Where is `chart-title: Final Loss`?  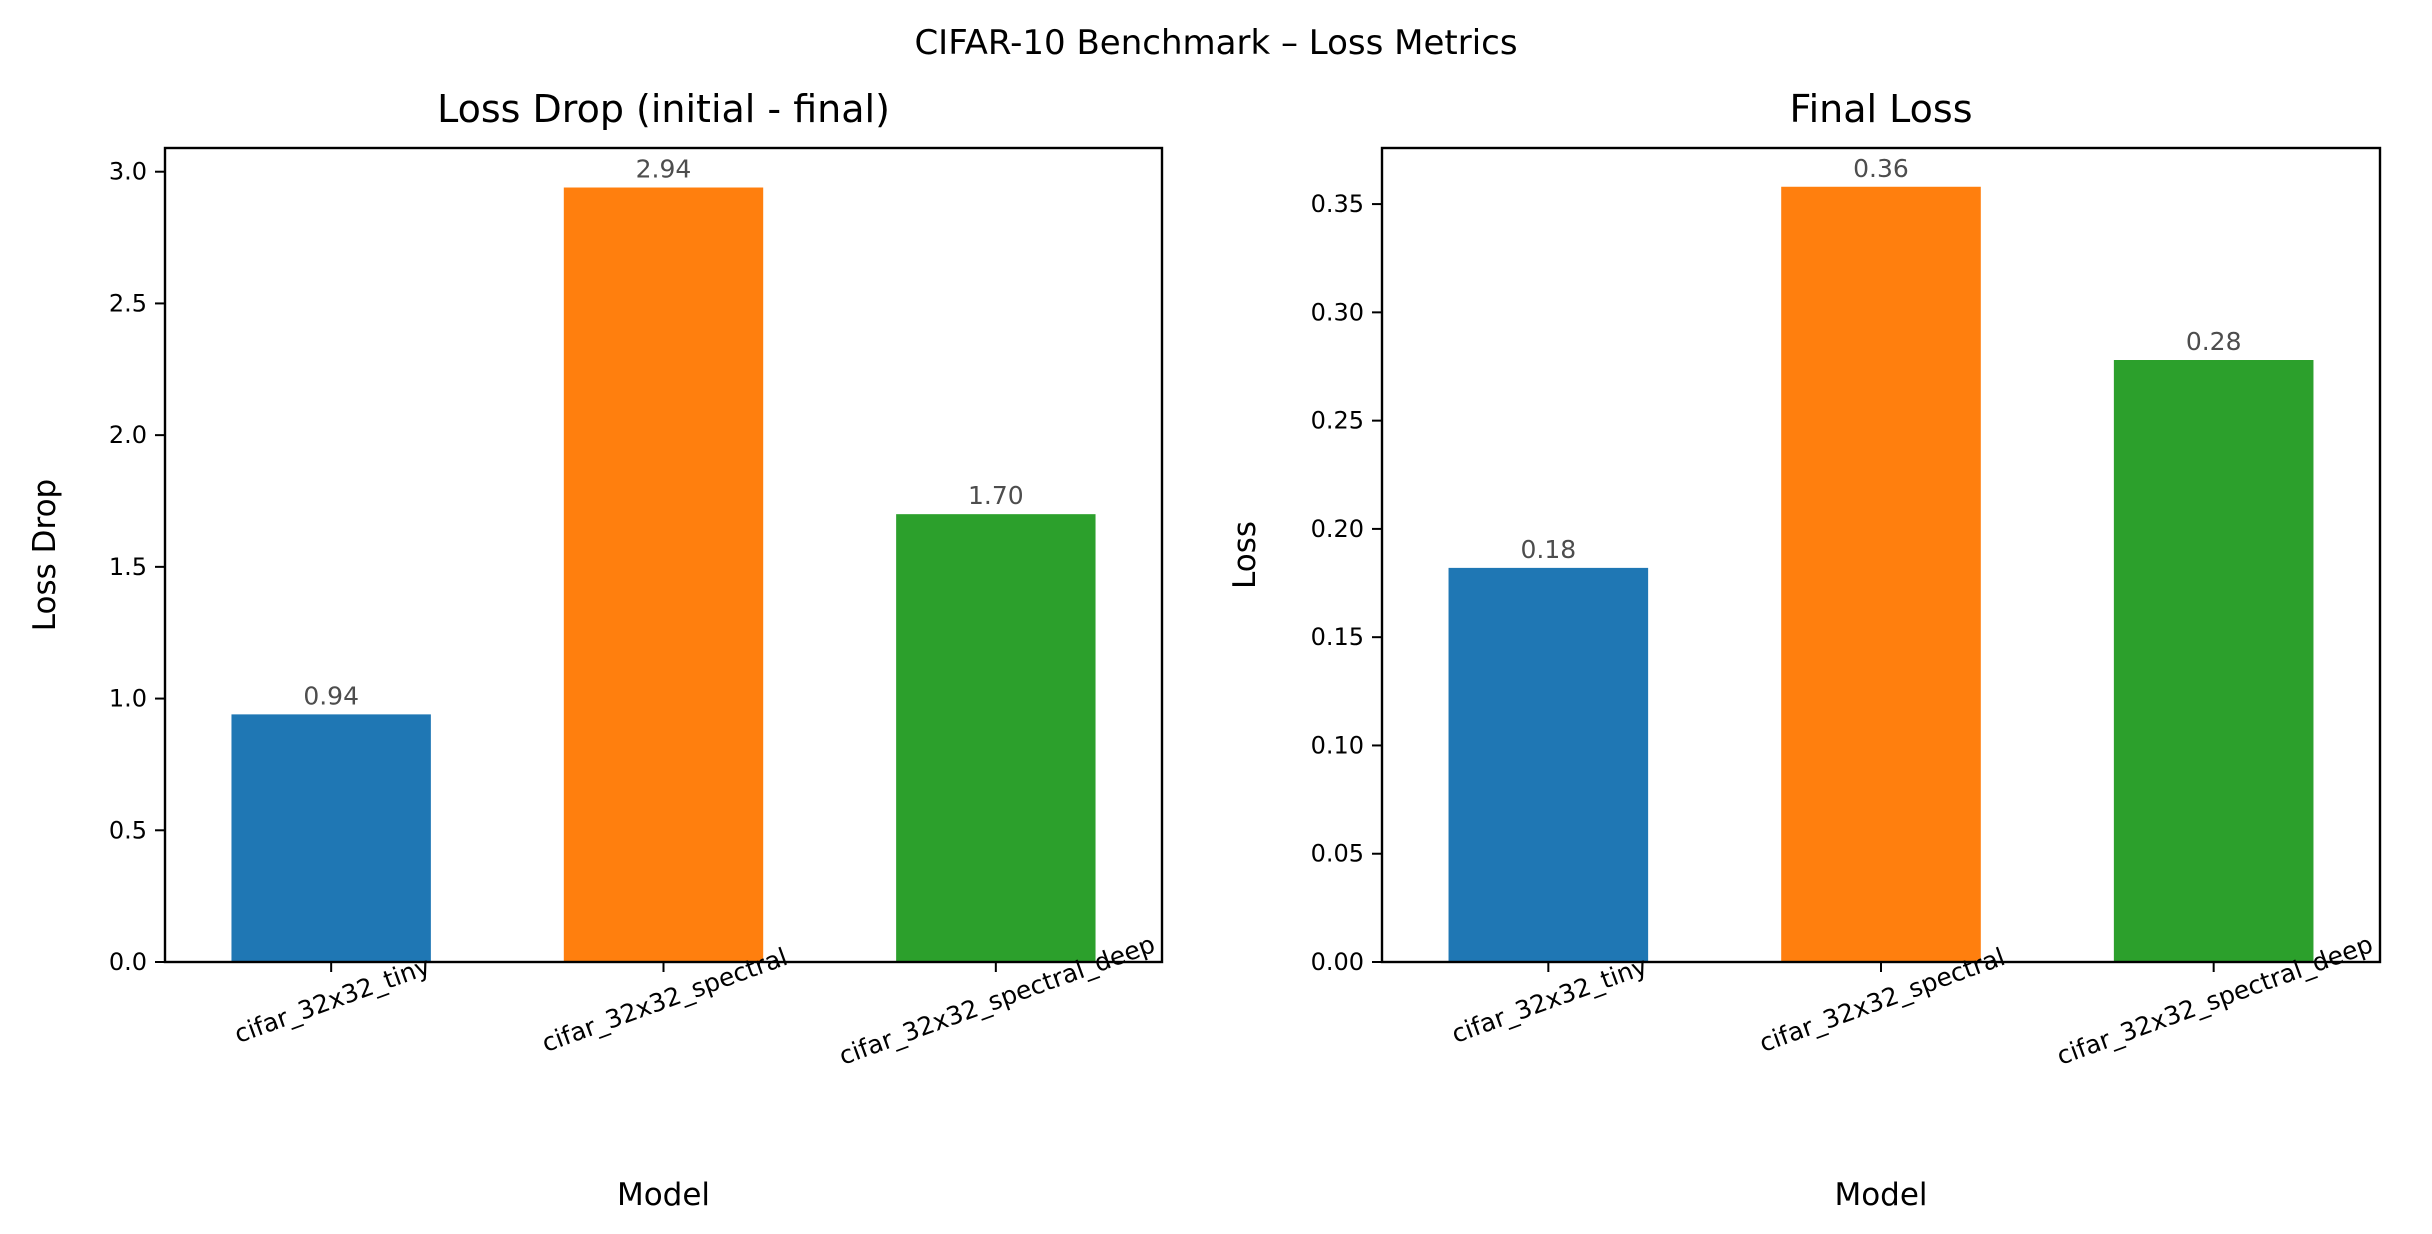
chart-title: Final Loss is located at coordinates (1880, 109).